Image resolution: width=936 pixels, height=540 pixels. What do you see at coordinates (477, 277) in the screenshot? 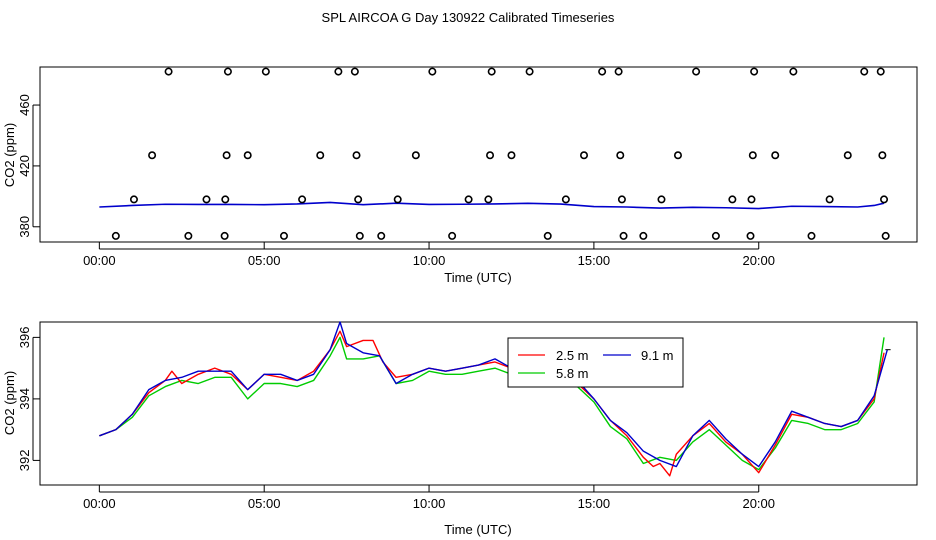
I see `top-x-axis-label: Time (UTC)` at bounding box center [477, 277].